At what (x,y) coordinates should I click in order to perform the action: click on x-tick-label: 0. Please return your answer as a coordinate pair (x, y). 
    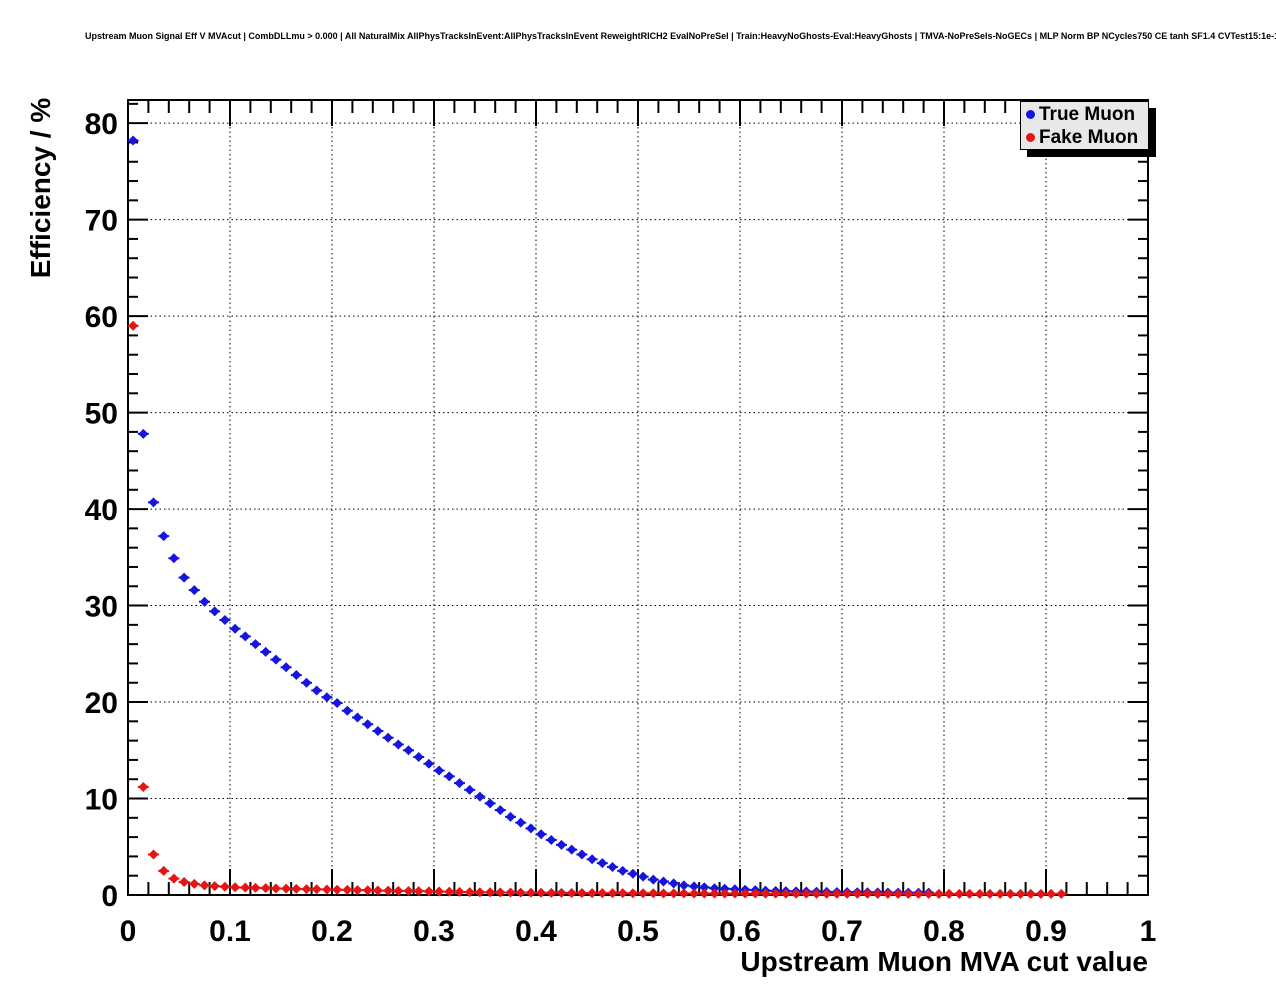
    Looking at the image, I should click on (128, 931).